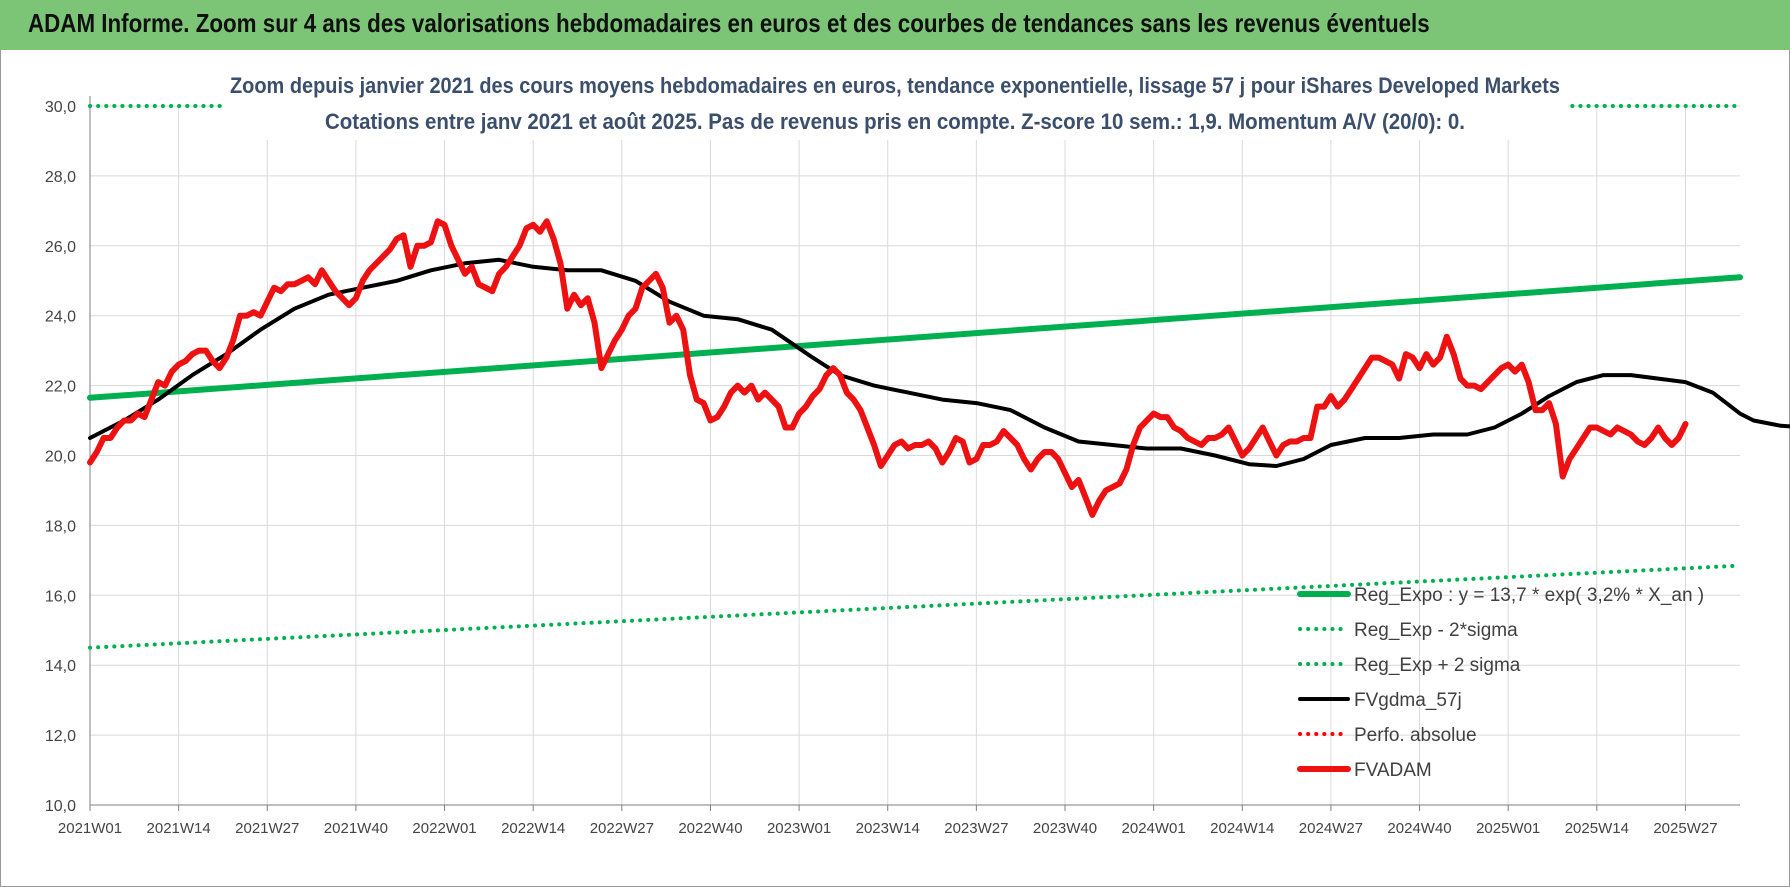  What do you see at coordinates (1419, 828) in the screenshot?
I see `x-tick-label: 2024W40` at bounding box center [1419, 828].